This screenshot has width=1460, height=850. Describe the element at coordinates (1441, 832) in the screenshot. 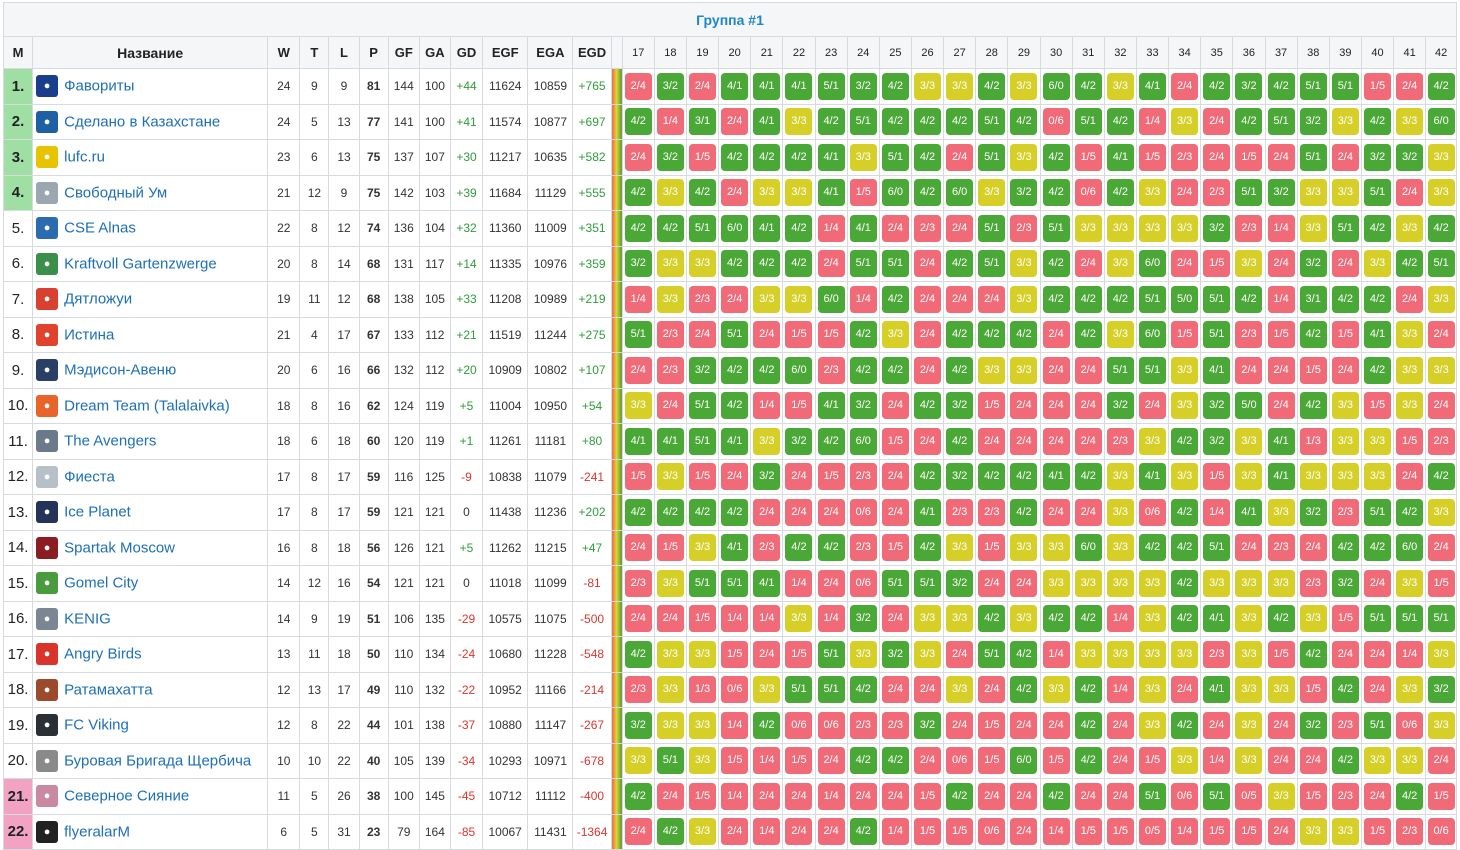

I see `match-result-badge: 0/6` at that location.